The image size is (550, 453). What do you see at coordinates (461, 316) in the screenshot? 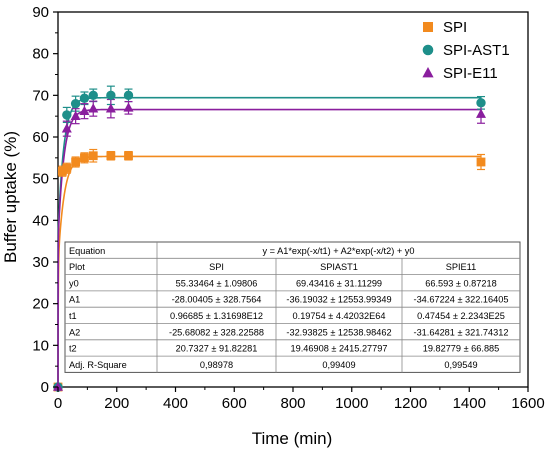
I see `table-cell: 0.47454 ± 2.2343E25` at bounding box center [461, 316].